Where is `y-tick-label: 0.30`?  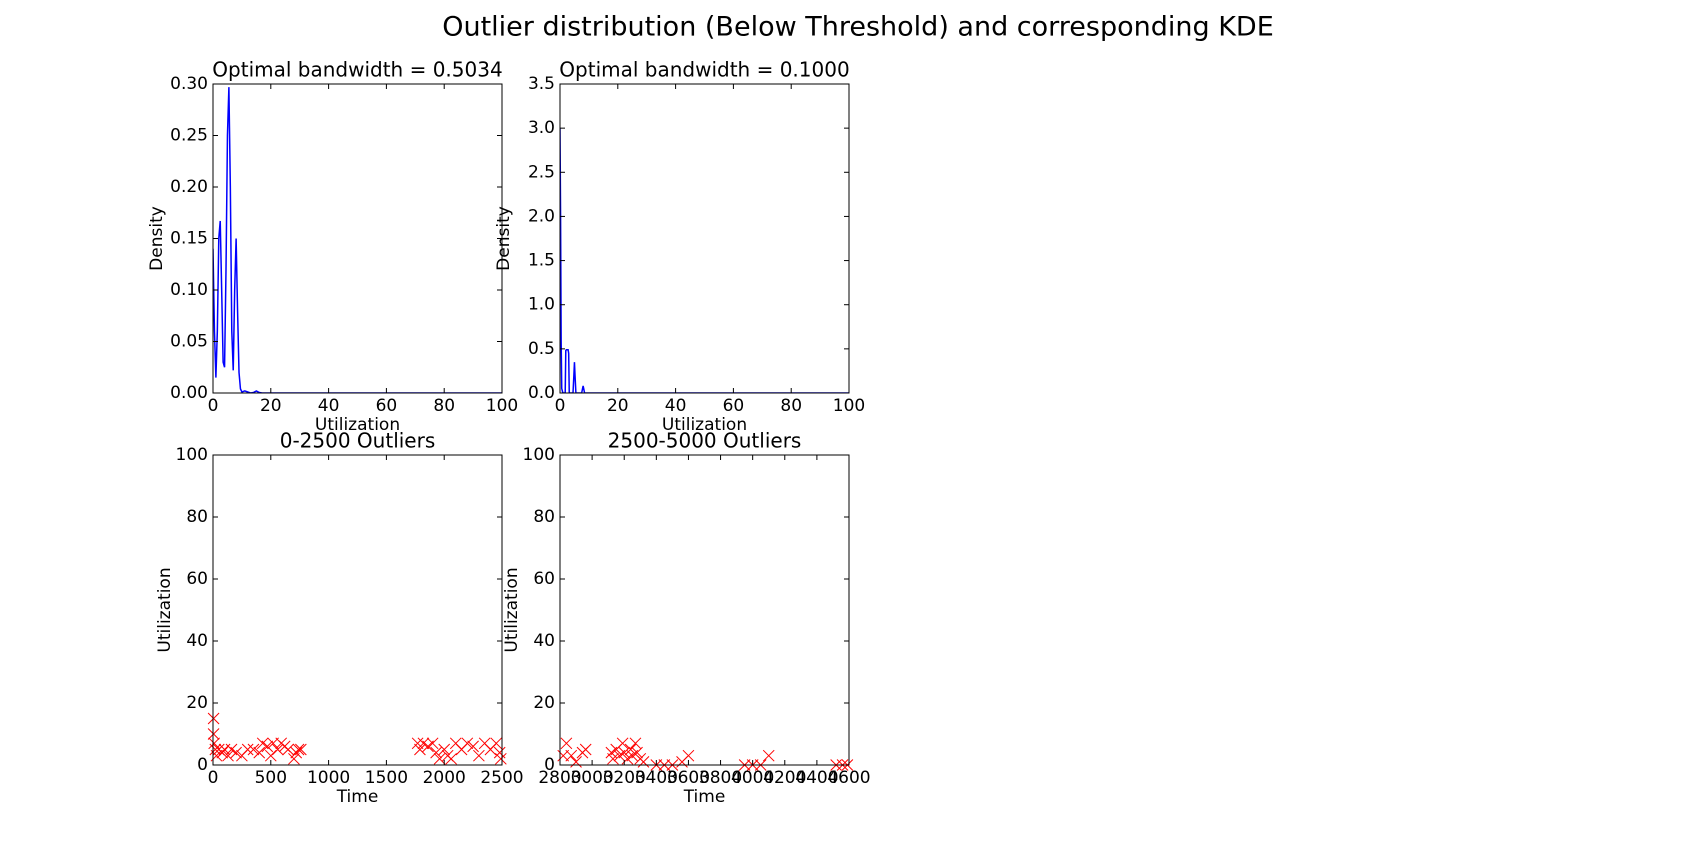 y-tick-label: 0.30 is located at coordinates (189, 84).